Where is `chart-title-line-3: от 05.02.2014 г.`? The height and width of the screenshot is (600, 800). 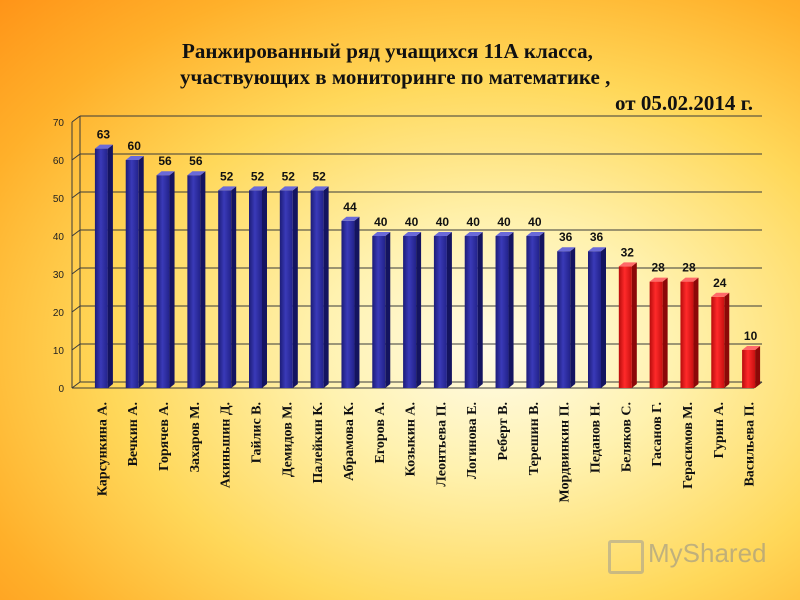
chart-title-line-3: от 05.02.2014 г. is located at coordinates (684, 103).